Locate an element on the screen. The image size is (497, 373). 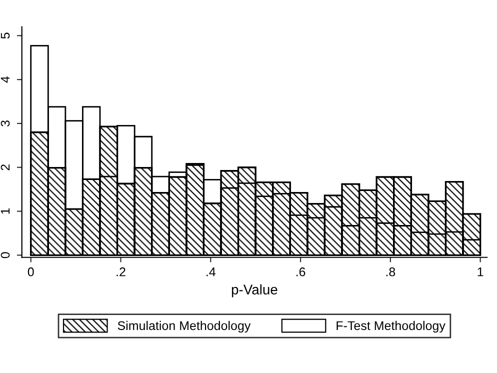
y-tick-label: 5 is located at coordinates (5, 35).